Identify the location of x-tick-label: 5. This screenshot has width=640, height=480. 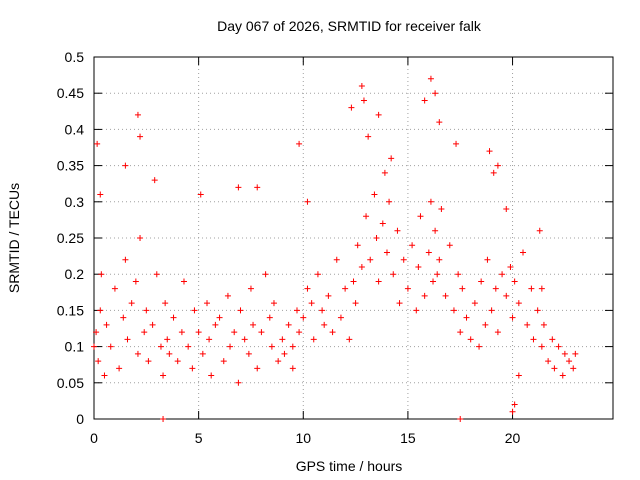
(199, 438).